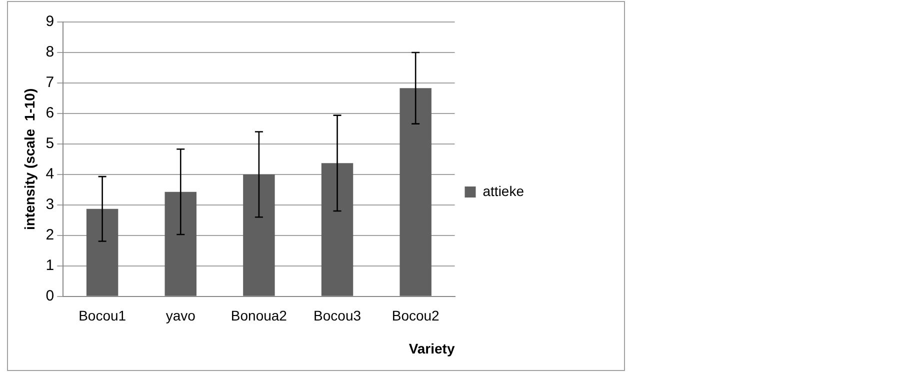 This screenshot has width=903, height=373. I want to click on y-tick-label: 6, so click(50, 113).